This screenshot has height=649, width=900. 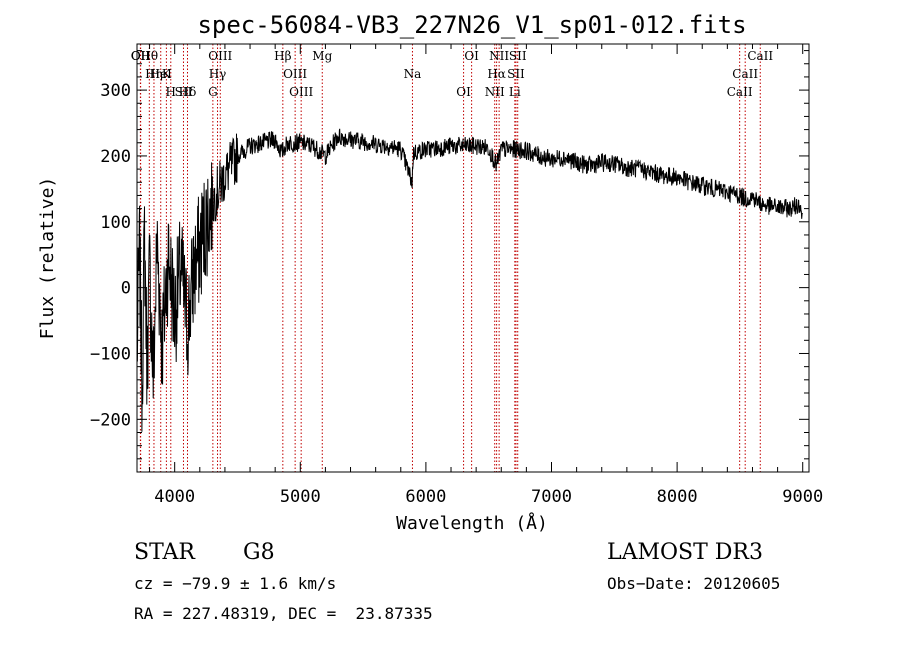 What do you see at coordinates (235, 583) in the screenshot?
I see `redshift-velocity: cz = −79.9 ± 1.6 km/s` at bounding box center [235, 583].